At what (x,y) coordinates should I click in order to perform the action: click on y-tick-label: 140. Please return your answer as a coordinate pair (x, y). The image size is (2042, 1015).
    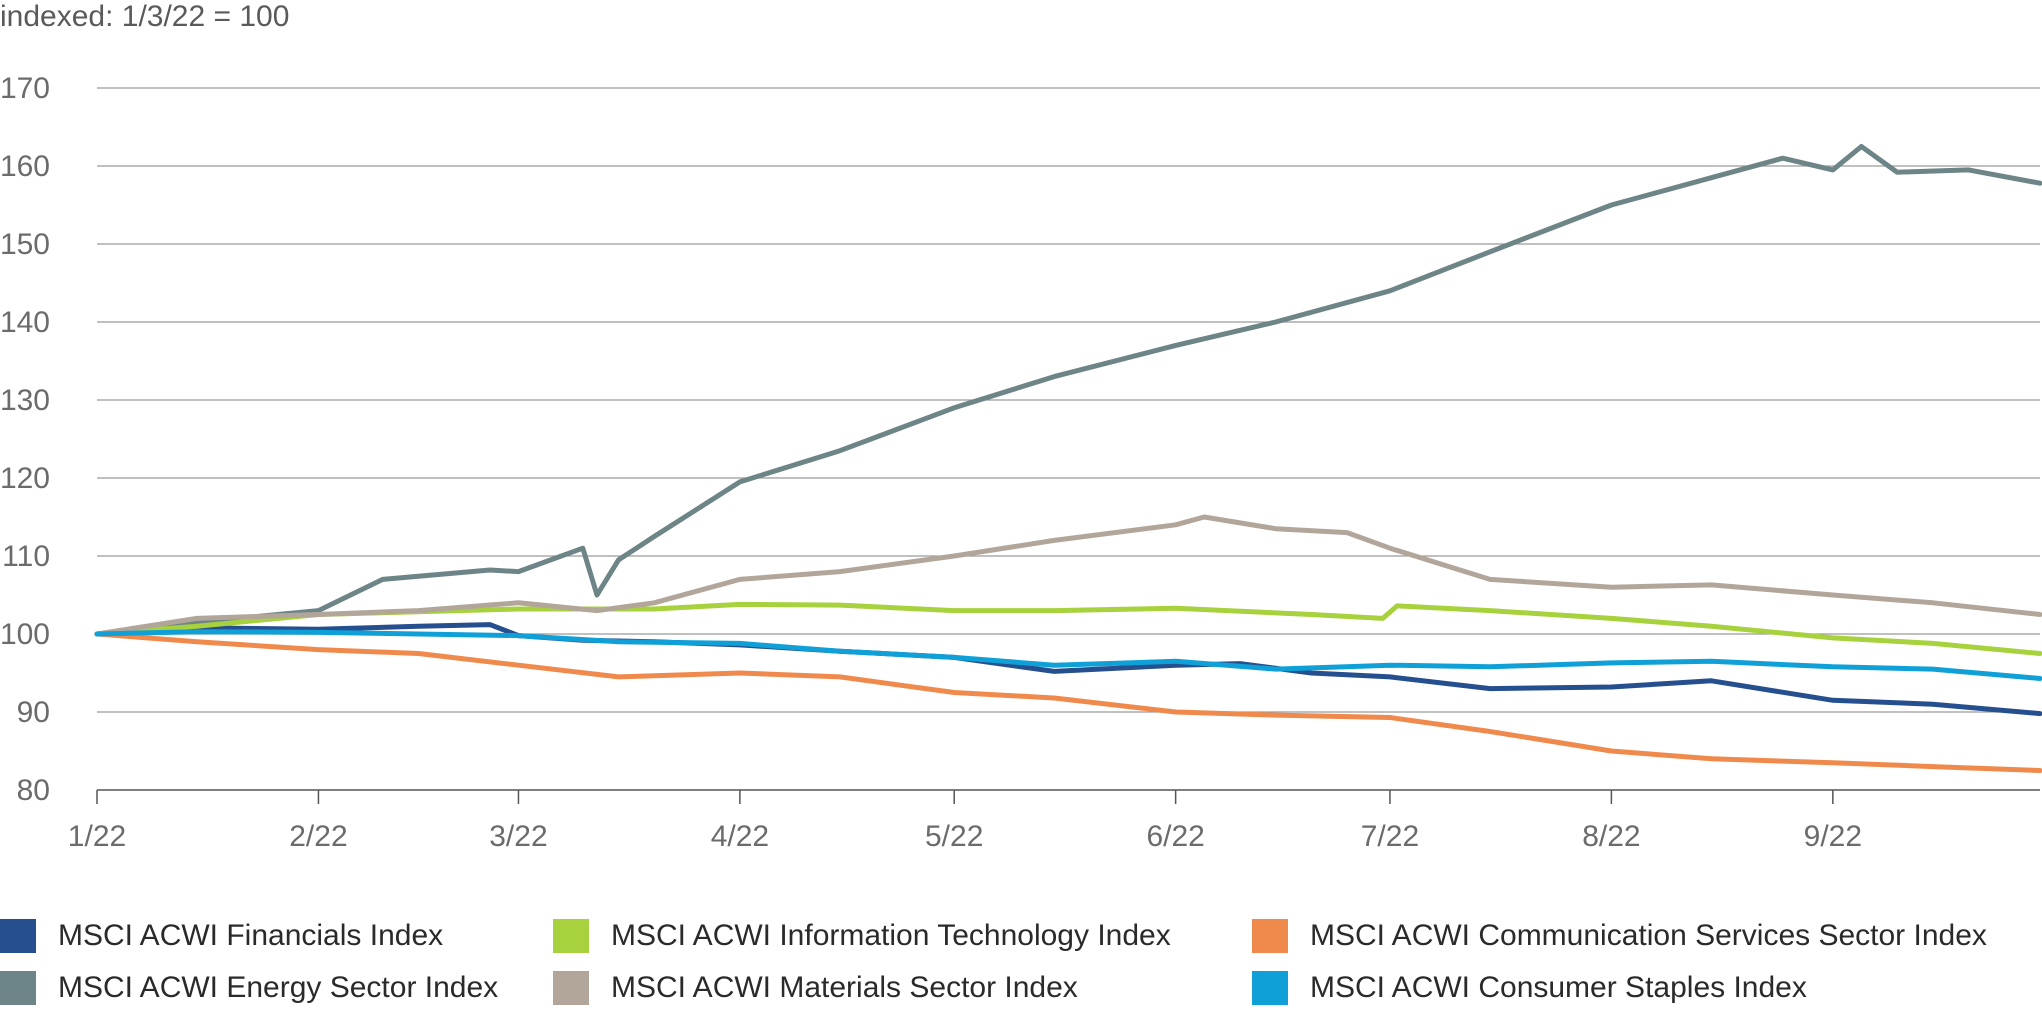
    Looking at the image, I should click on (25, 322).